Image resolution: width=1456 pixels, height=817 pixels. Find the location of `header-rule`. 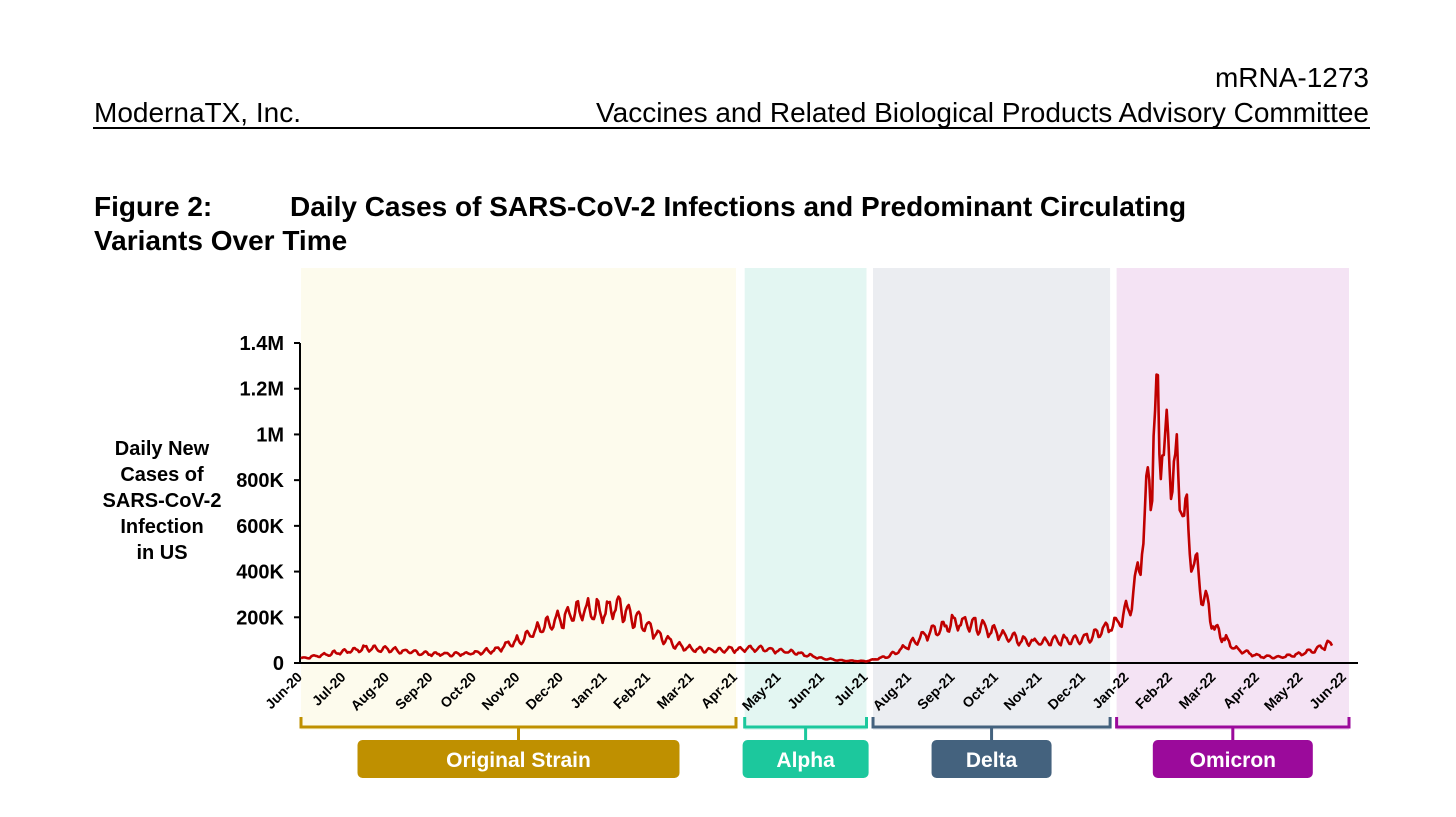

header-rule is located at coordinates (731, 128).